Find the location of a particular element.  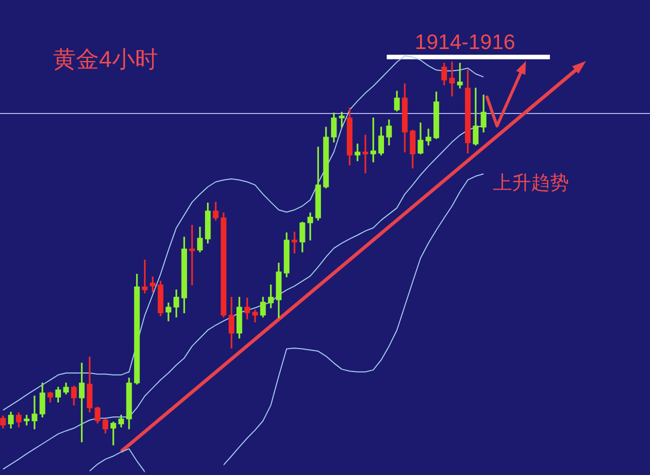

chart-title: 黄金4小时 is located at coordinates (105, 59).